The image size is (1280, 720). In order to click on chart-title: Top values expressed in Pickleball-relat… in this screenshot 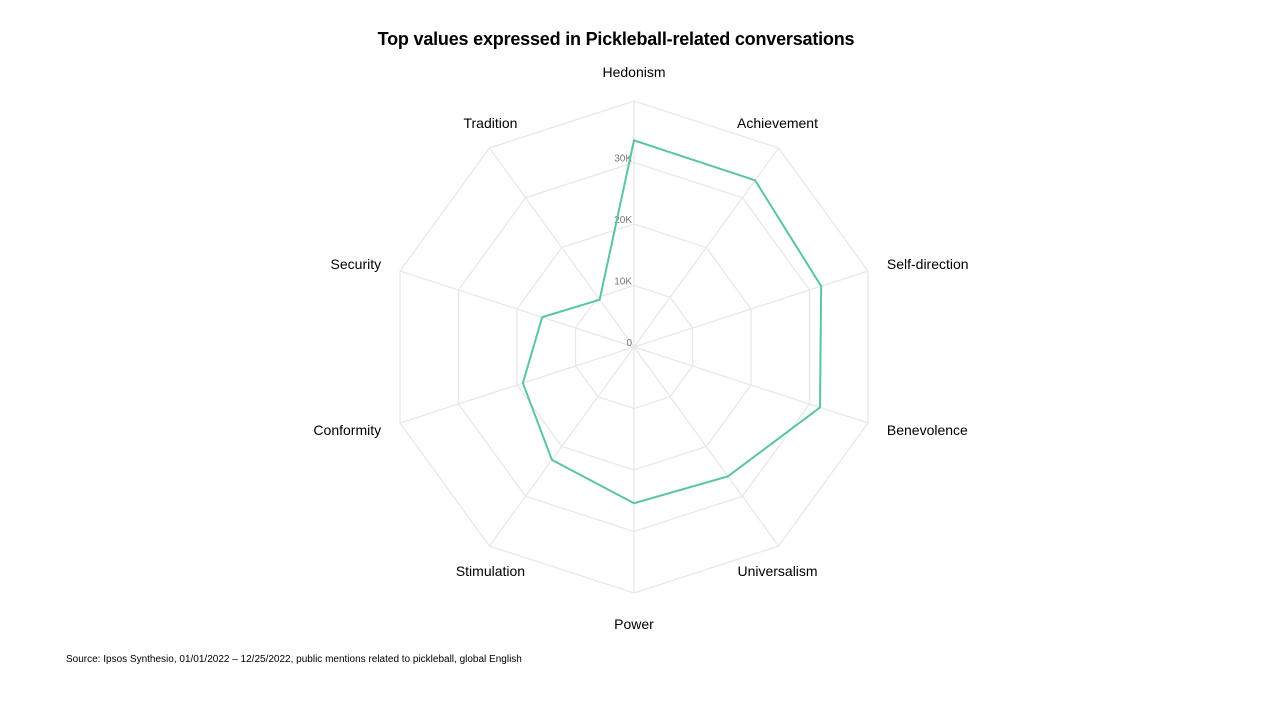, I will do `click(616, 39)`.